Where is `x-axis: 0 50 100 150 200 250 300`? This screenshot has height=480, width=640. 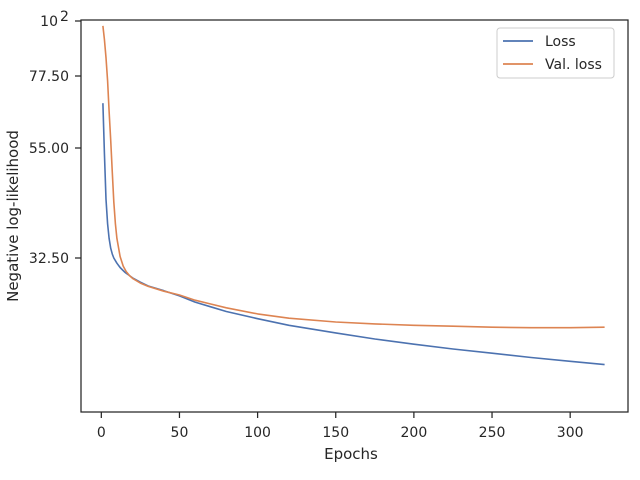 x-axis: 0 50 100 150 200 250 300 is located at coordinates (340, 426).